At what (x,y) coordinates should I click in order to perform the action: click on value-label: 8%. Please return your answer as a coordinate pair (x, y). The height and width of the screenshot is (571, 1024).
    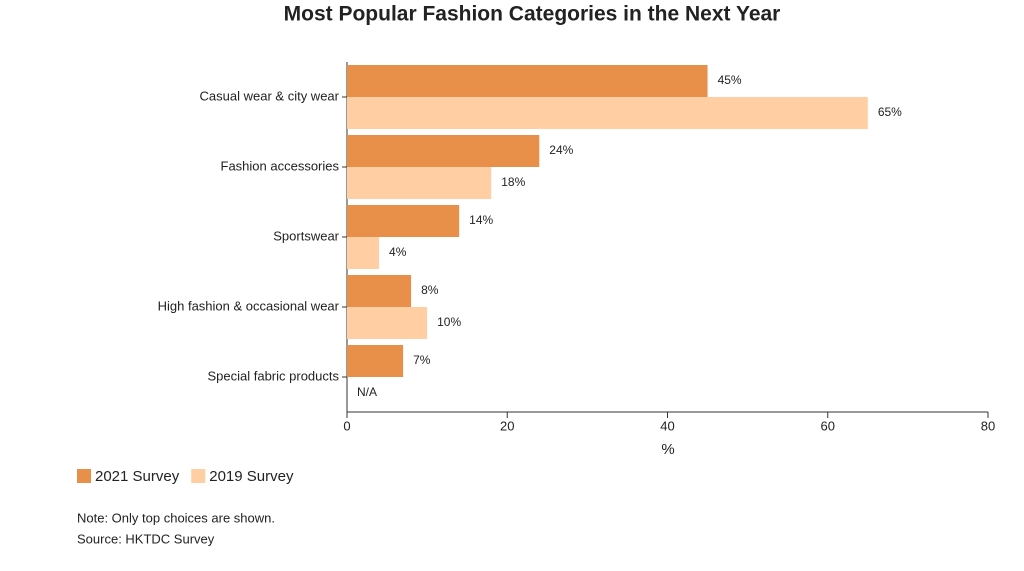
    Looking at the image, I should click on (430, 290).